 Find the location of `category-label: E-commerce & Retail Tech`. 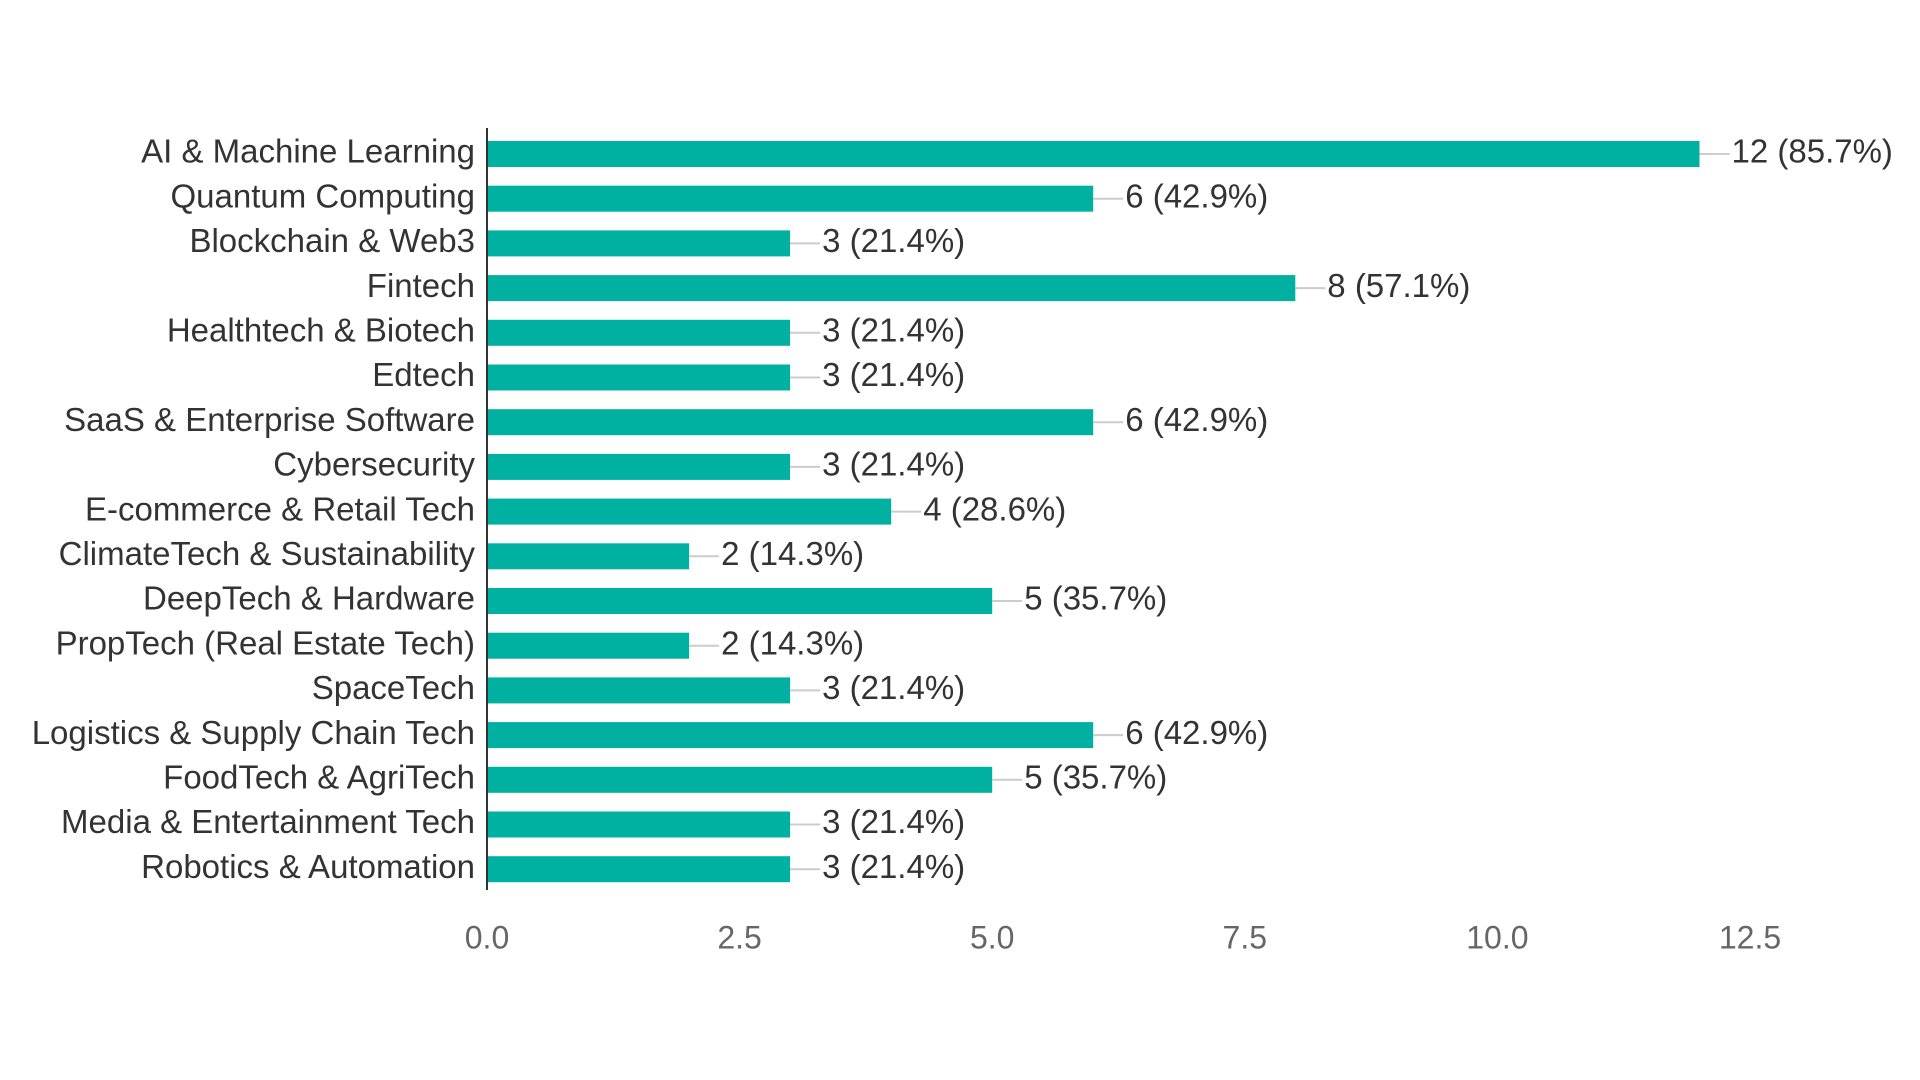

category-label: E-commerce & Retail Tech is located at coordinates (280, 508).